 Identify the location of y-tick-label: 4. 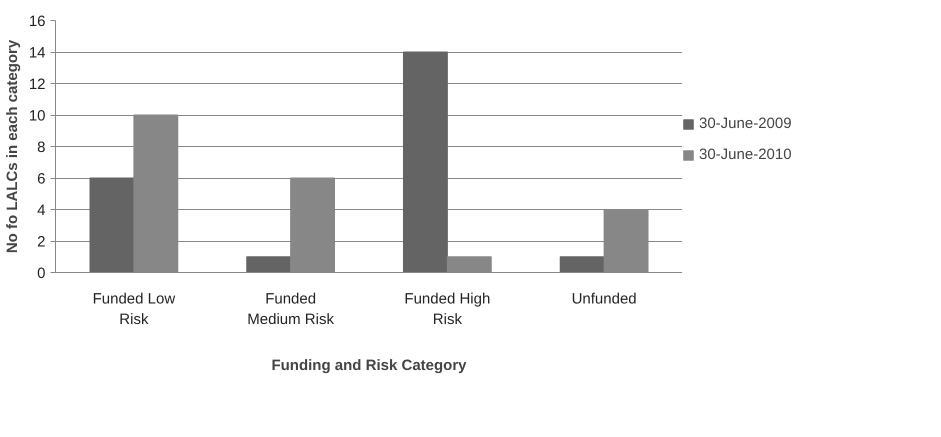
(41, 210).